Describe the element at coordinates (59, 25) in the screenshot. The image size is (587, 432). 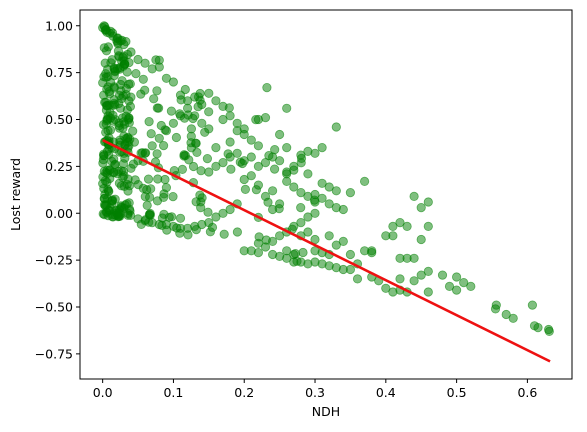
I see `y-tick-label: 1.00` at that location.